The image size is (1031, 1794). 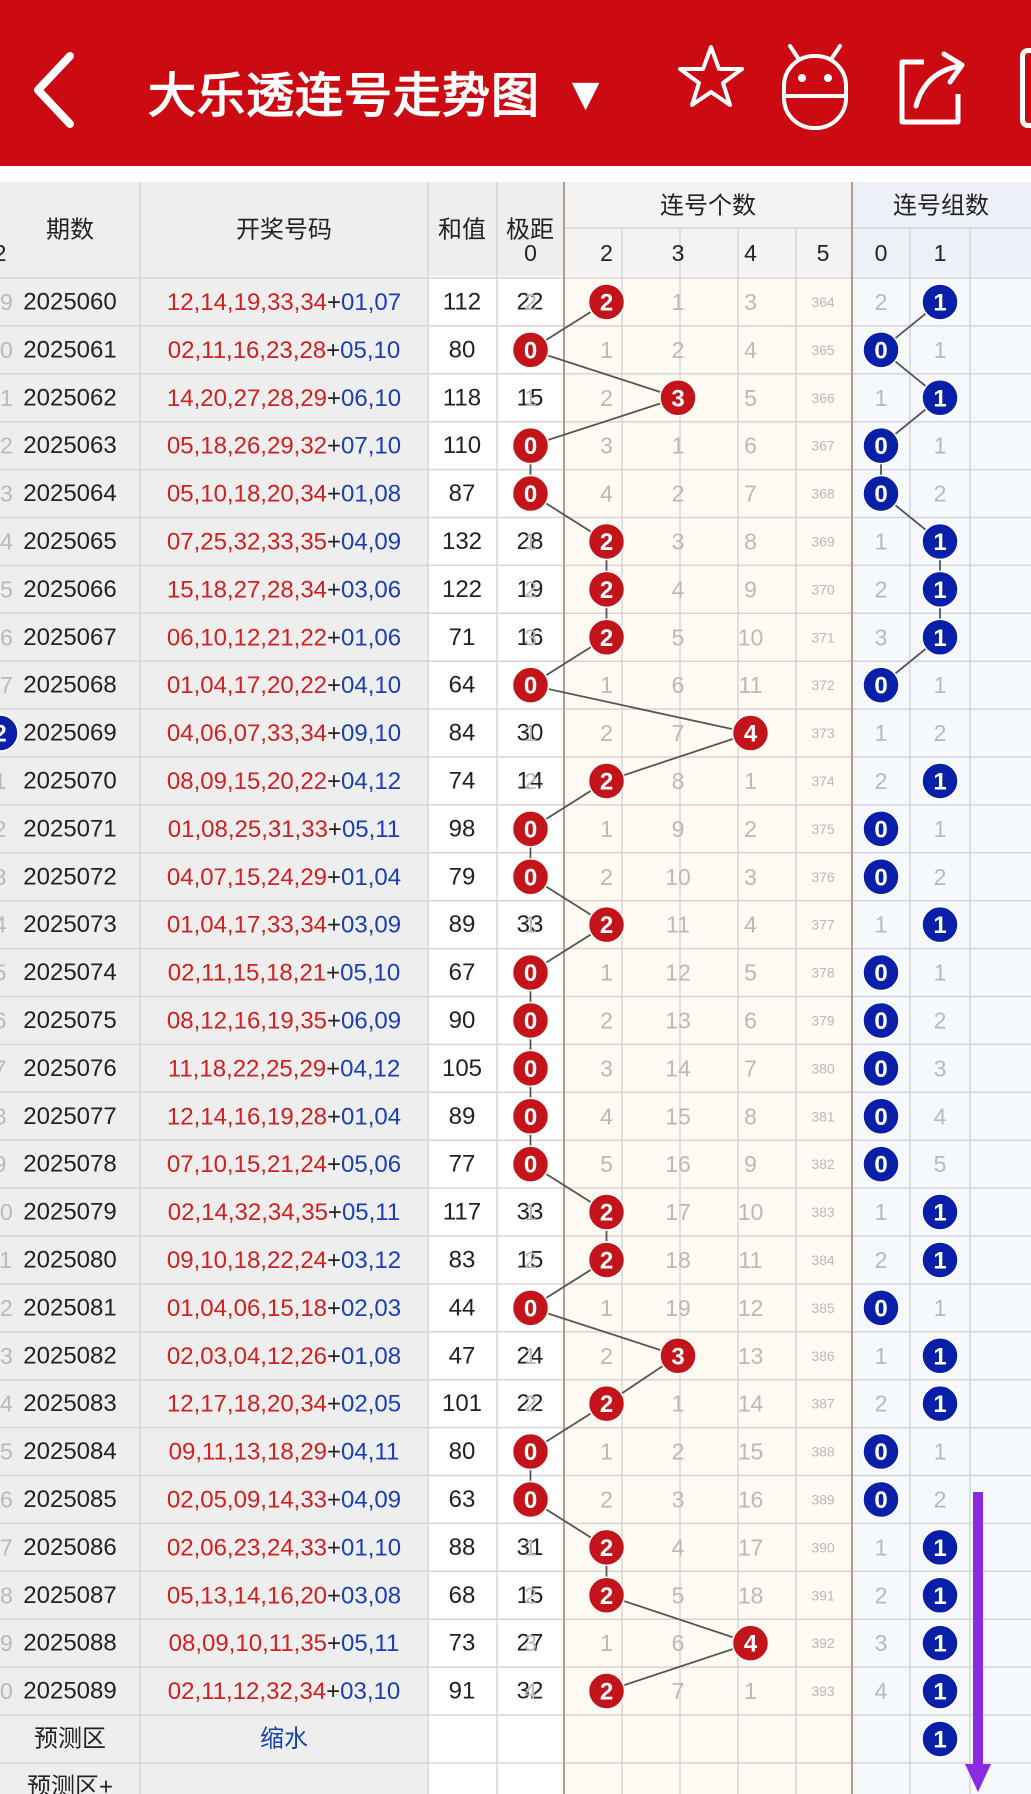 I want to click on period-cell: 2025064, so click(x=69, y=493).